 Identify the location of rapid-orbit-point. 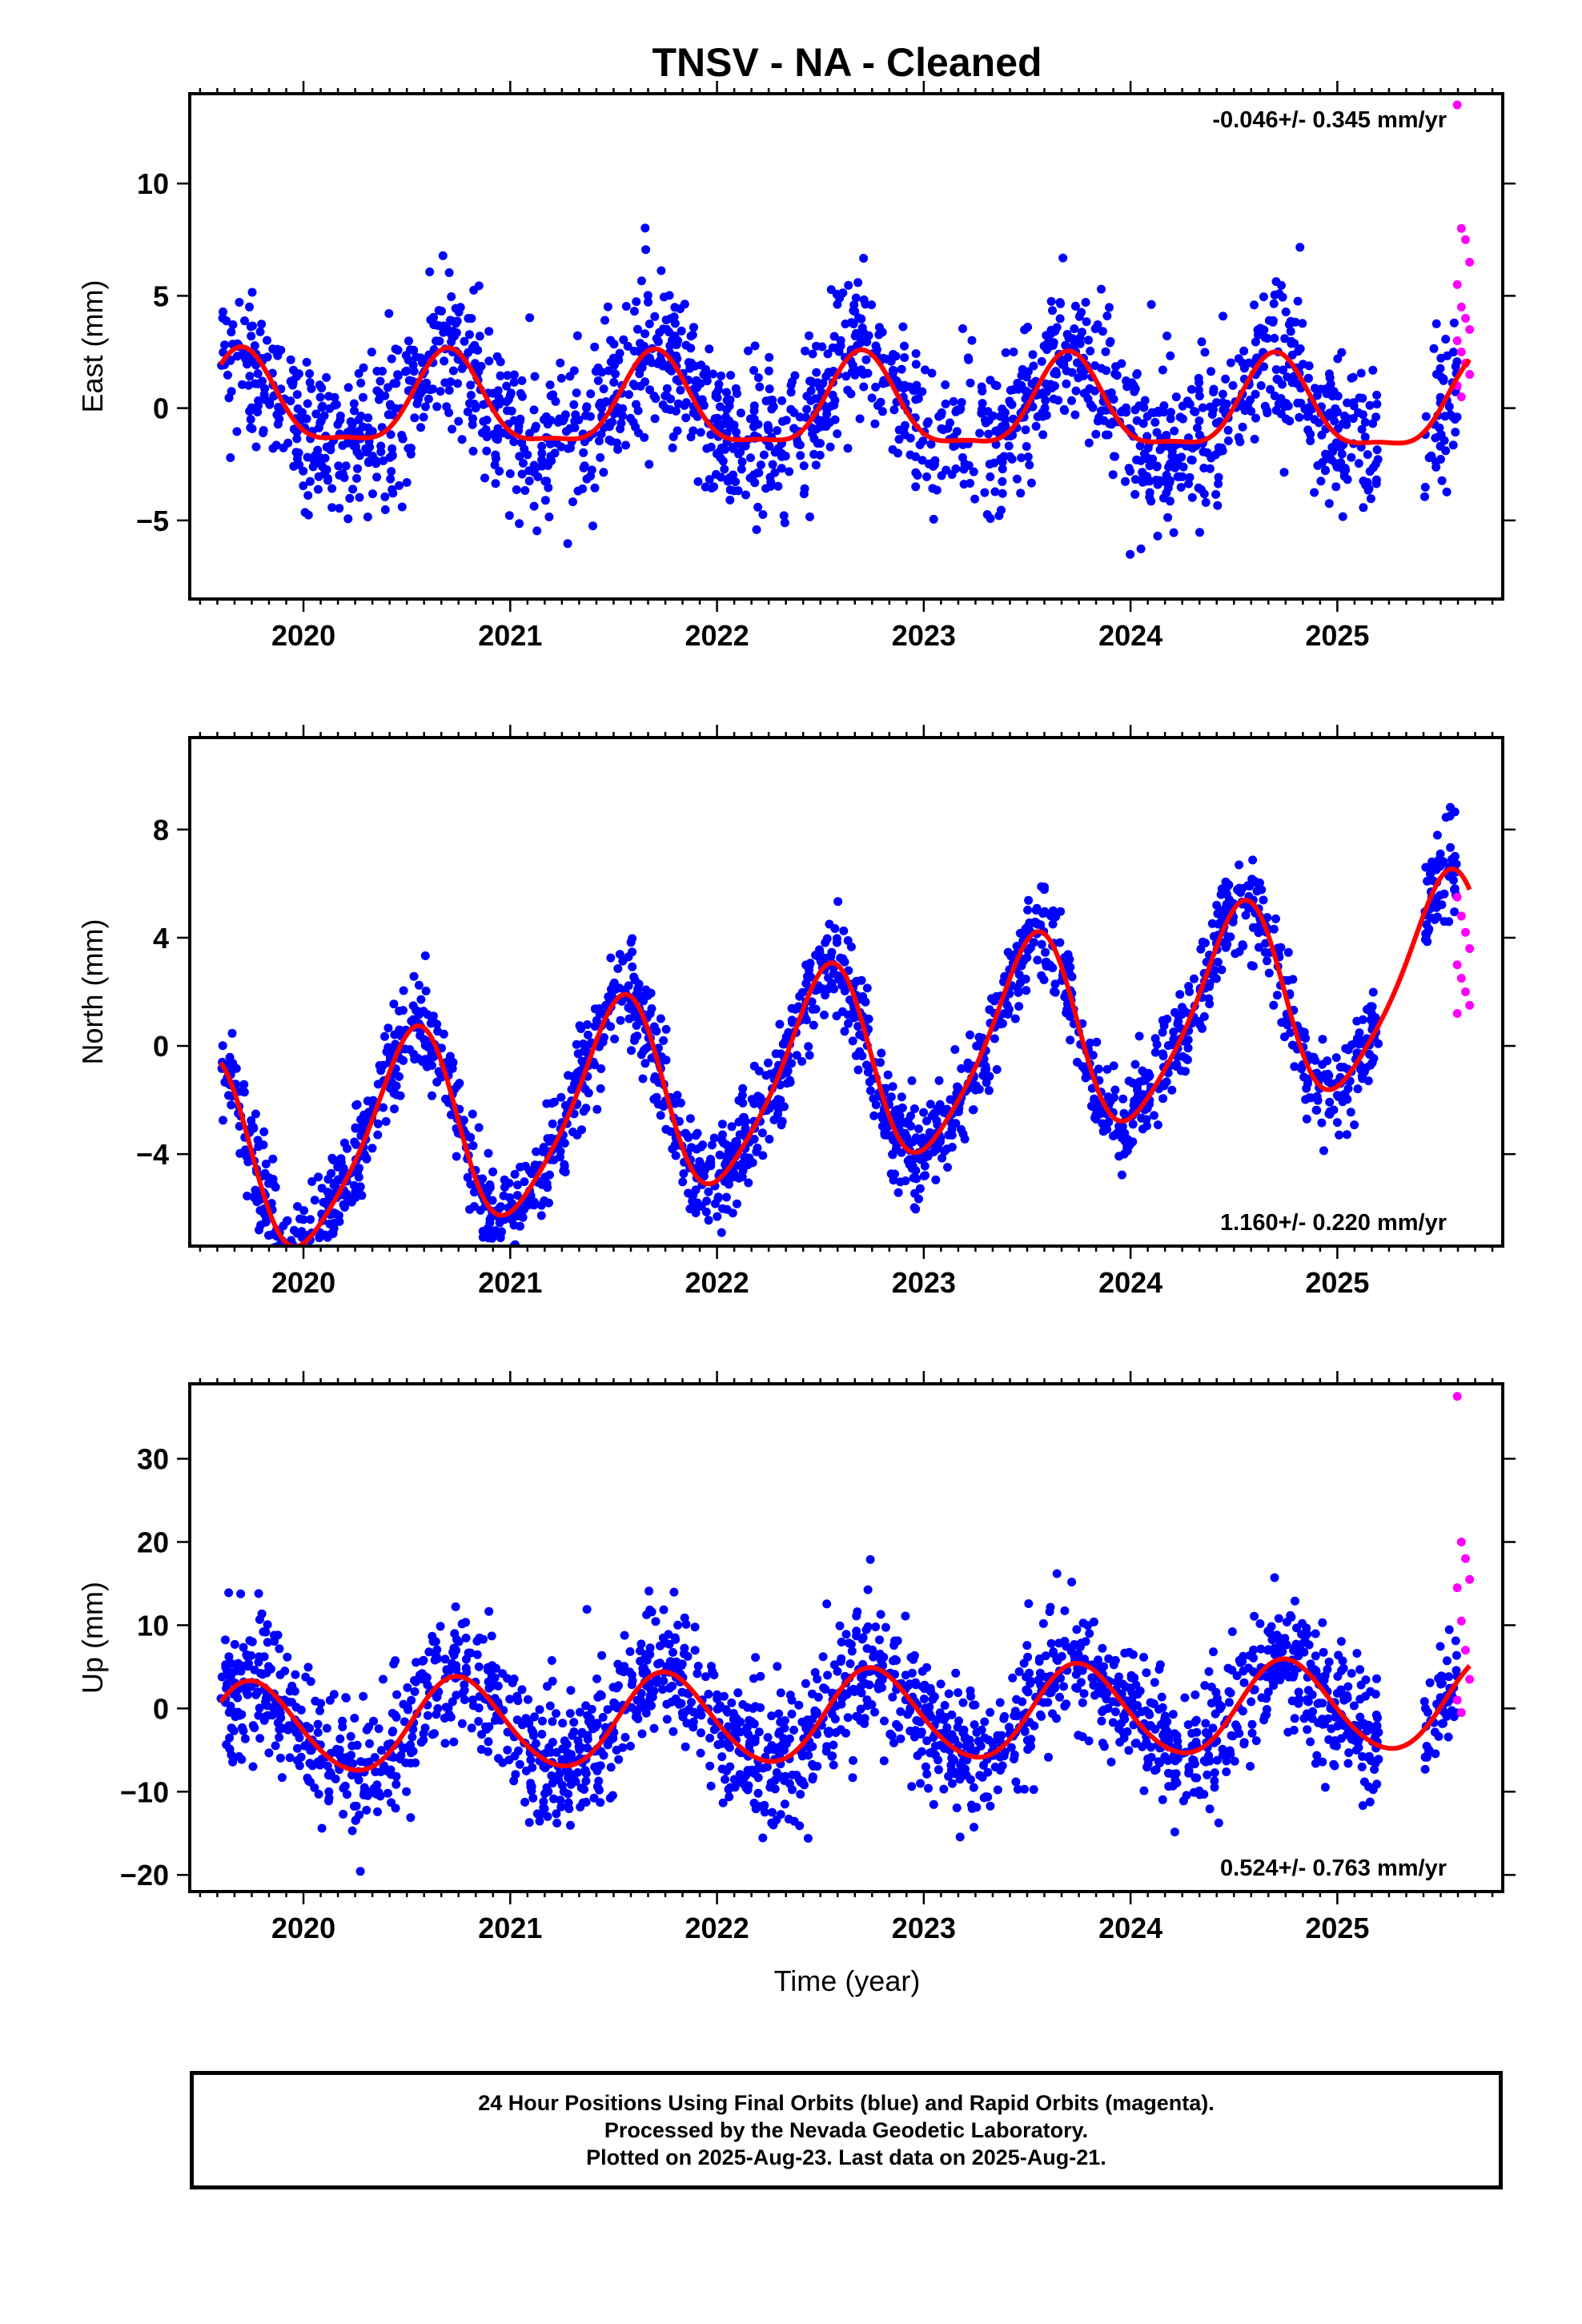
(1470, 329).